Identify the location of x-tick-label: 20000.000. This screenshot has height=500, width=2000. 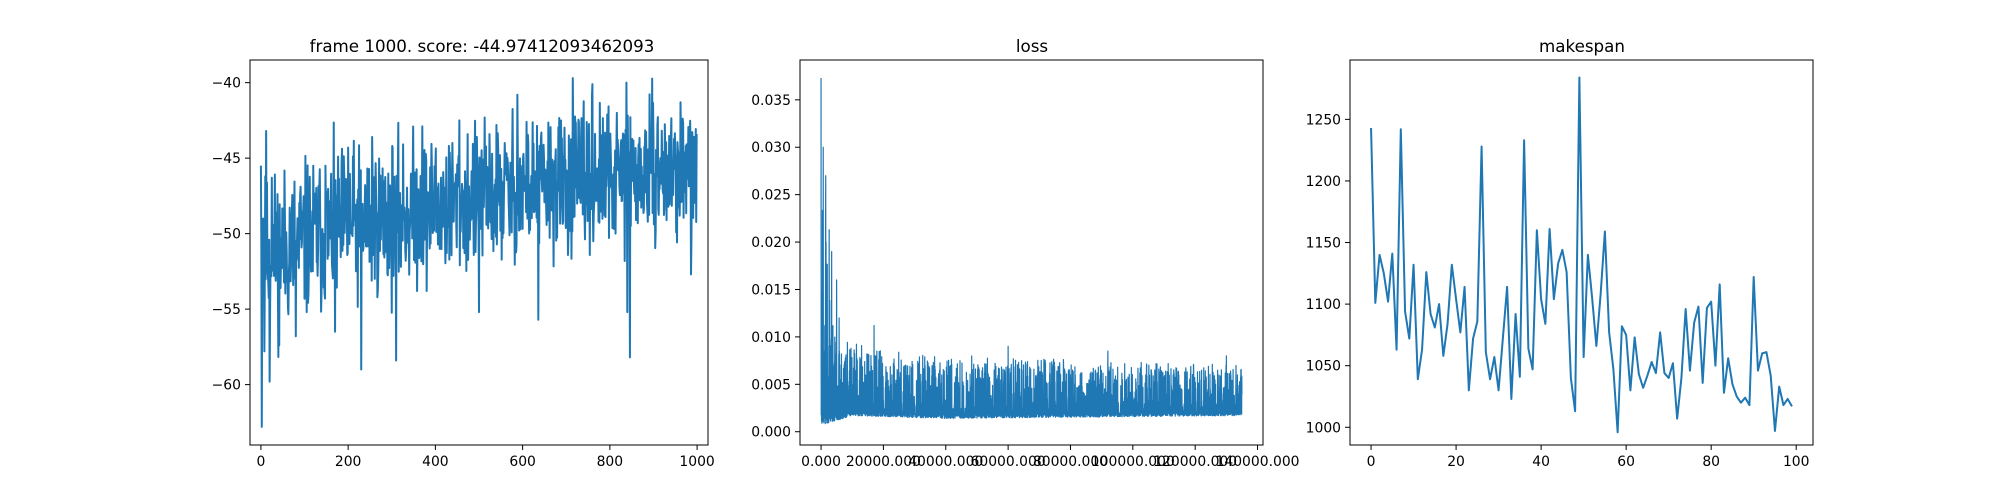
(883, 462).